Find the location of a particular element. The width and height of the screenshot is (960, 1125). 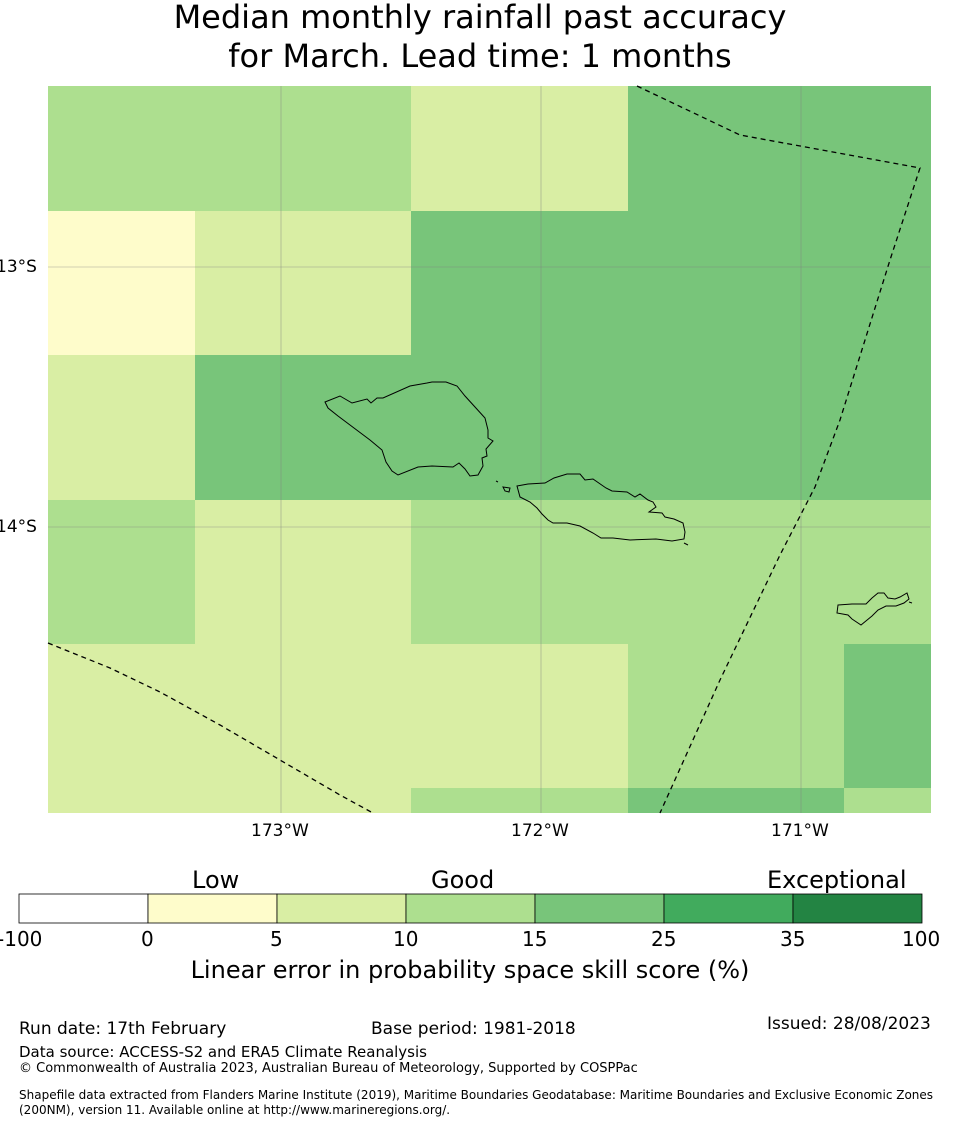

colorbar-tick-label: 100 is located at coordinates (921, 939).